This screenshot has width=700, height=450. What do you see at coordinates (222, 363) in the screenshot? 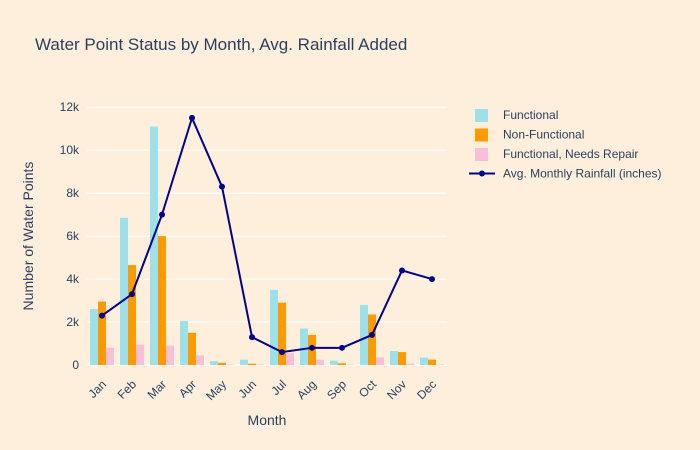
I see `bar-non-functional-may` at bounding box center [222, 363].